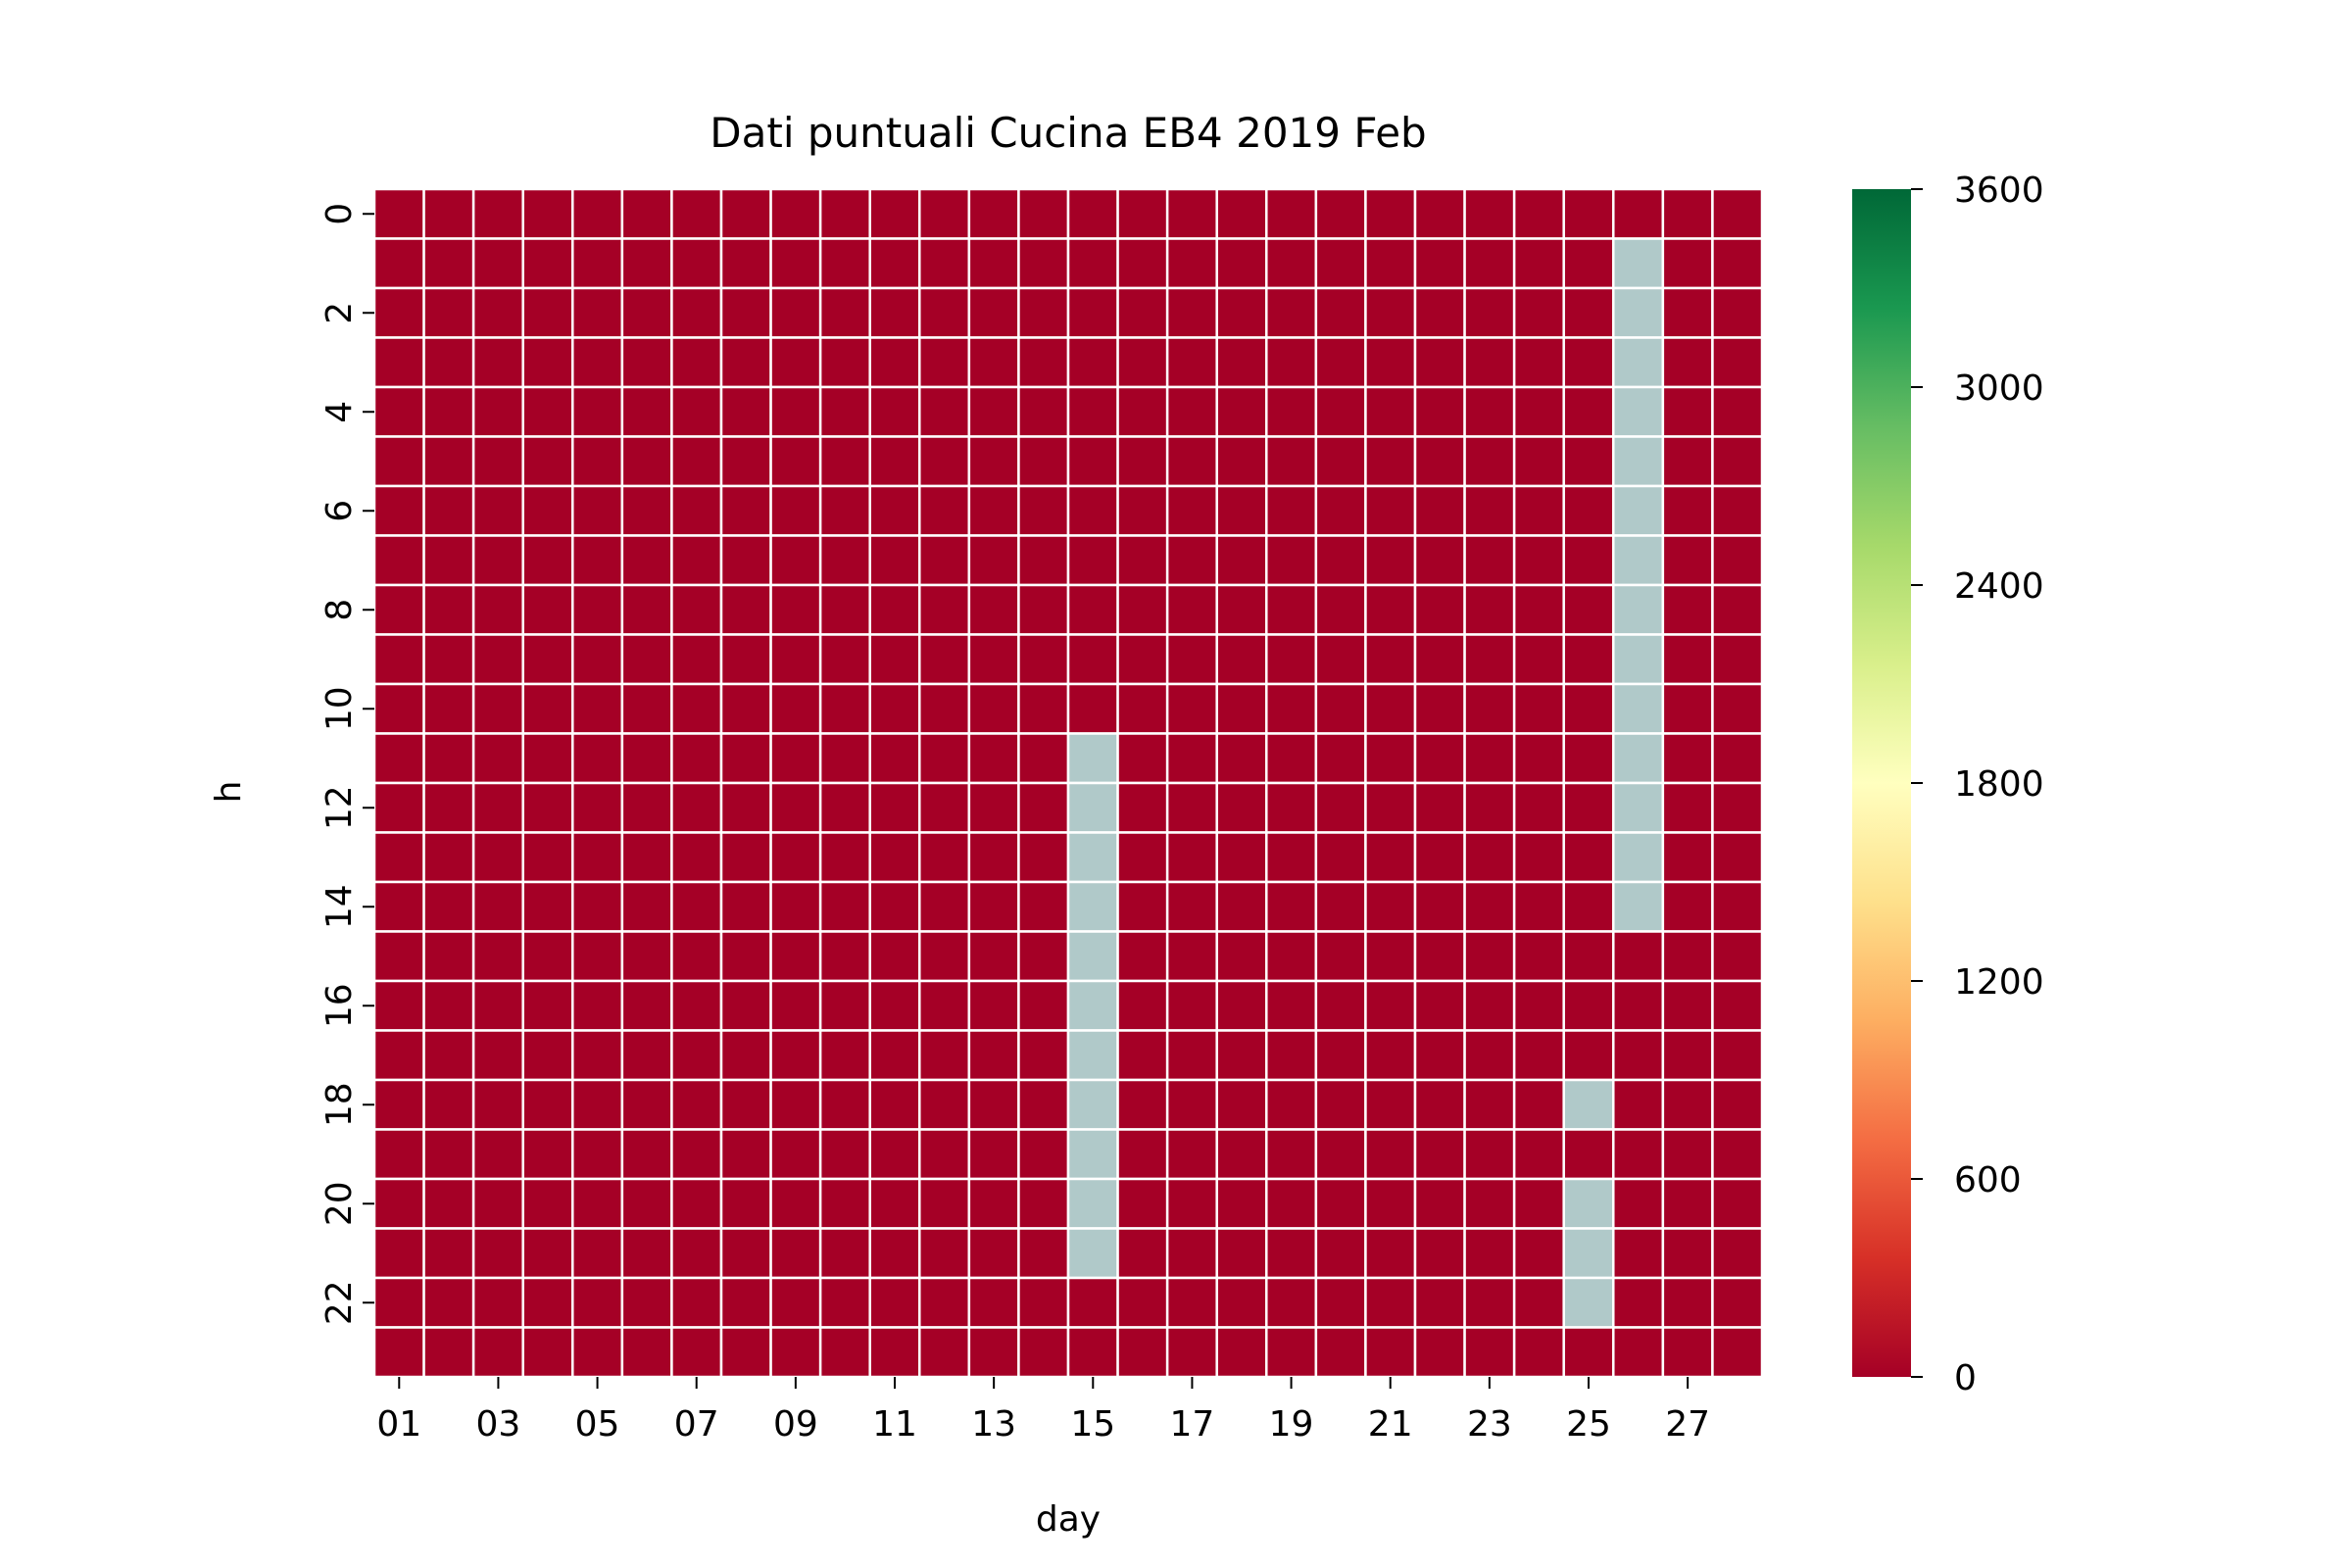  Describe the element at coordinates (339, 1005) in the screenshot. I see `y-tick-label: 16` at that location.